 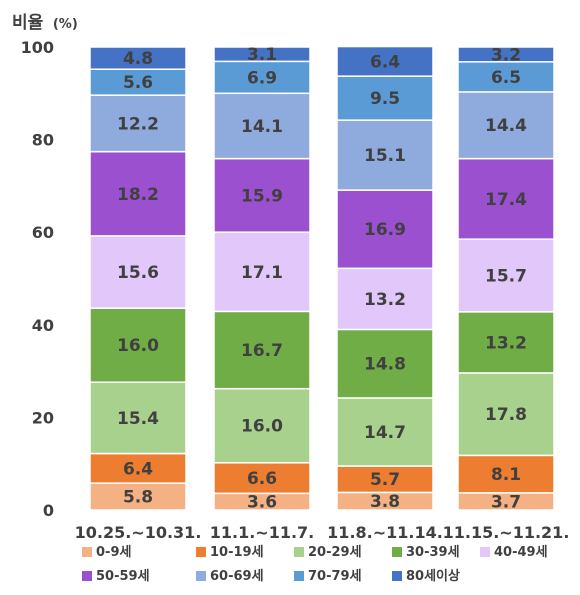 I want to click on data-label: 4.8, so click(x=138, y=59).